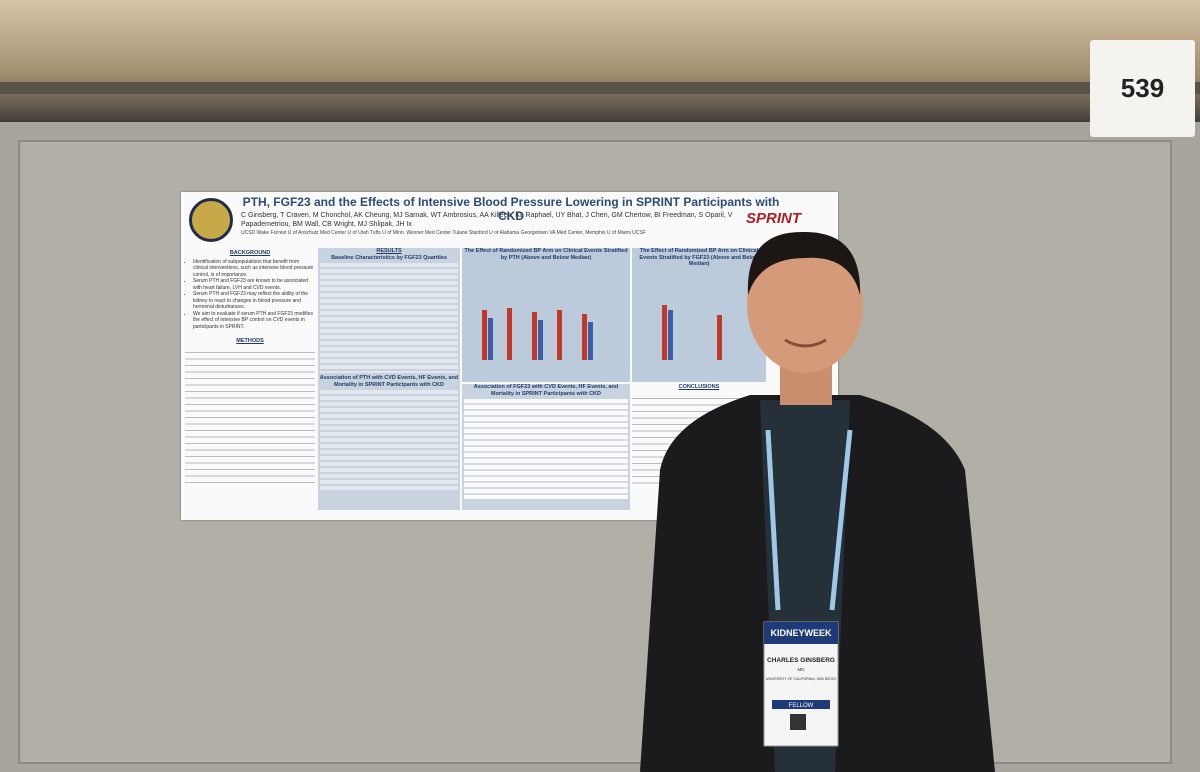  What do you see at coordinates (801, 660) in the screenshot?
I see `badge-name: CHARLES GINSBERG` at bounding box center [801, 660].